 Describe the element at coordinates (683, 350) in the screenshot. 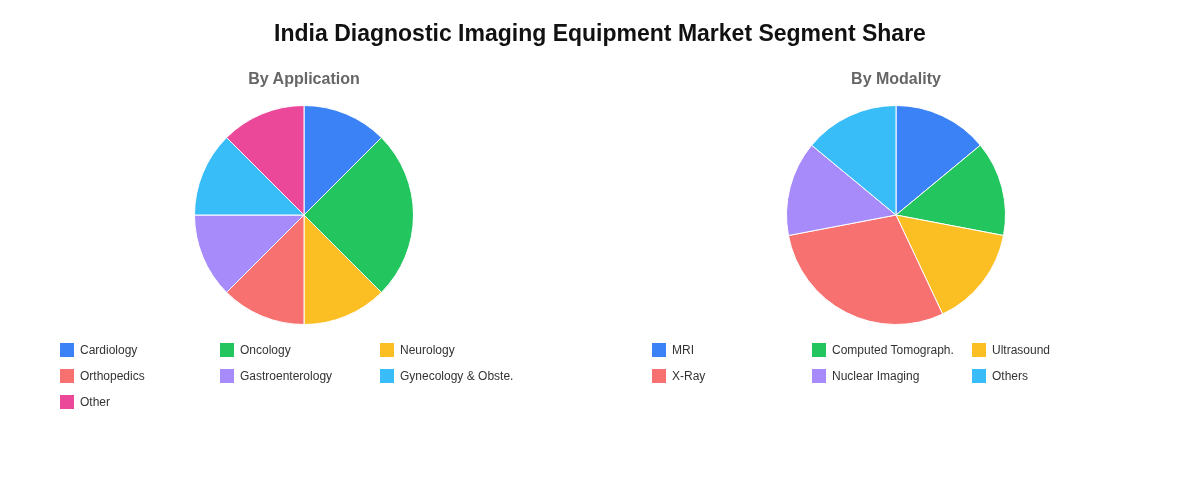

I see `legend-label: MRI` at that location.